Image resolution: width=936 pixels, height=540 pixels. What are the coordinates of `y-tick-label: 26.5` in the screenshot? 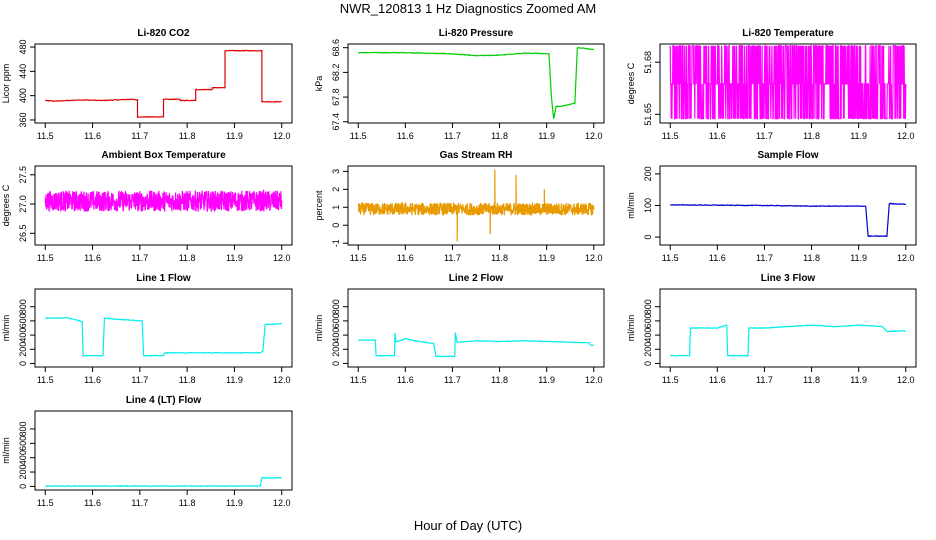 It's located at (23, 234).